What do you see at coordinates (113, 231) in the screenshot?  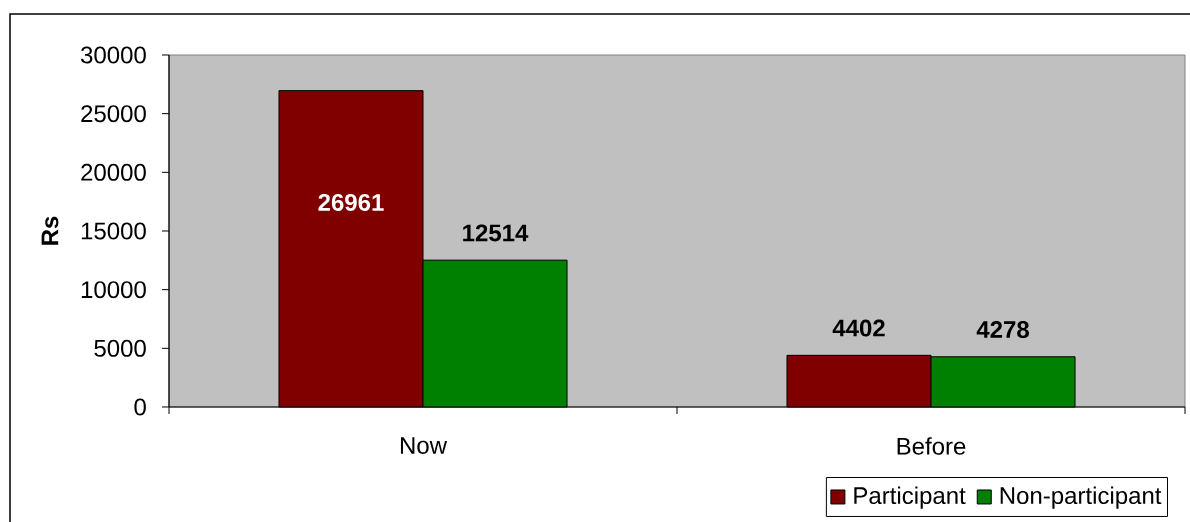 I see `y-tick-label: 15000` at bounding box center [113, 231].